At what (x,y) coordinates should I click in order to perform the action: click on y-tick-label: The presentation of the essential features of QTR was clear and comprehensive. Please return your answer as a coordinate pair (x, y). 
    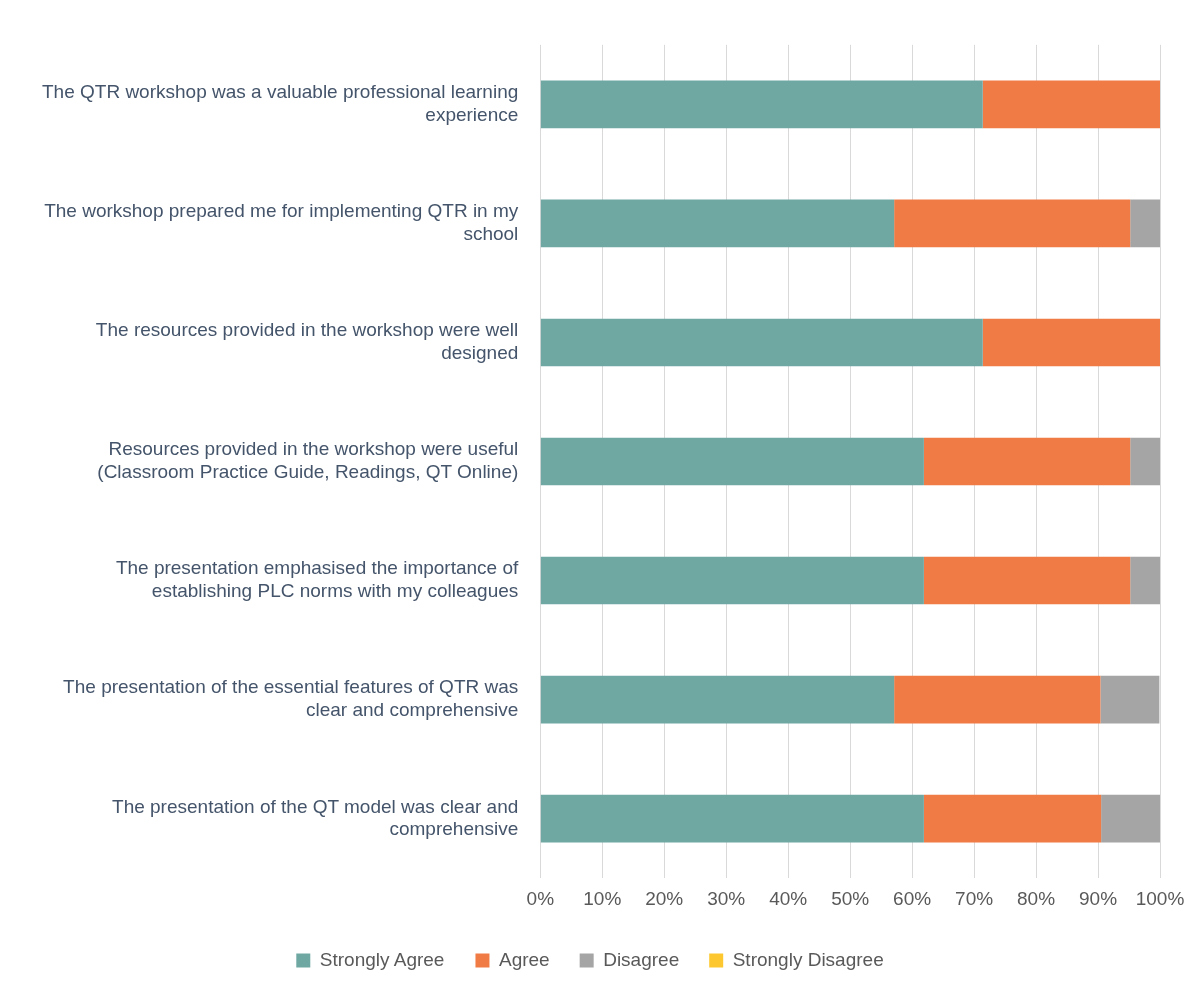
    Looking at the image, I should click on (291, 698).